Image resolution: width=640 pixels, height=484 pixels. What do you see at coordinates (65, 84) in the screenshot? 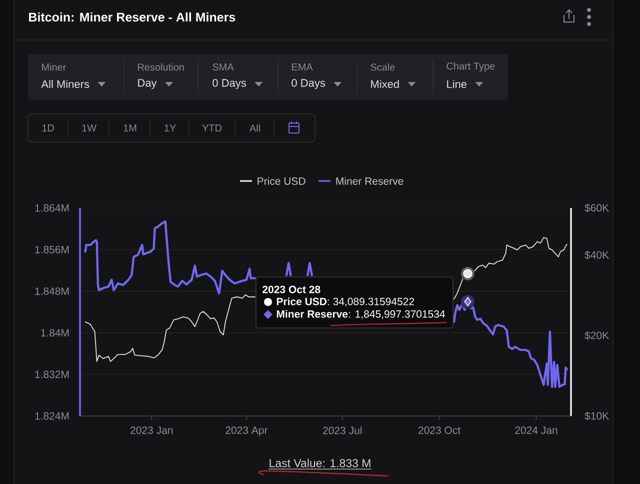
I see `text: All Miners` at bounding box center [65, 84].